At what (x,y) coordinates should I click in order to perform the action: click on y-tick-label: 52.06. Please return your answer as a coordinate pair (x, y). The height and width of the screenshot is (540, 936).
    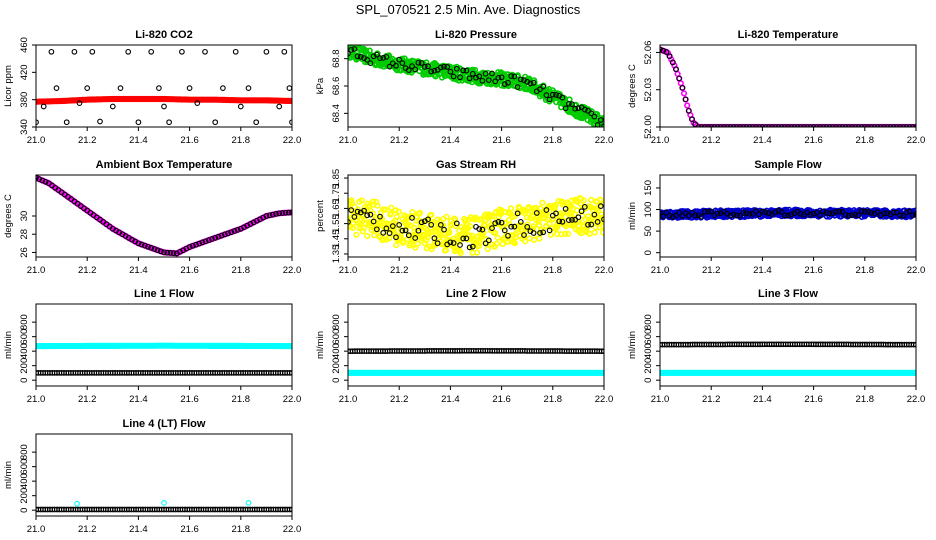
    Looking at the image, I should click on (648, 53).